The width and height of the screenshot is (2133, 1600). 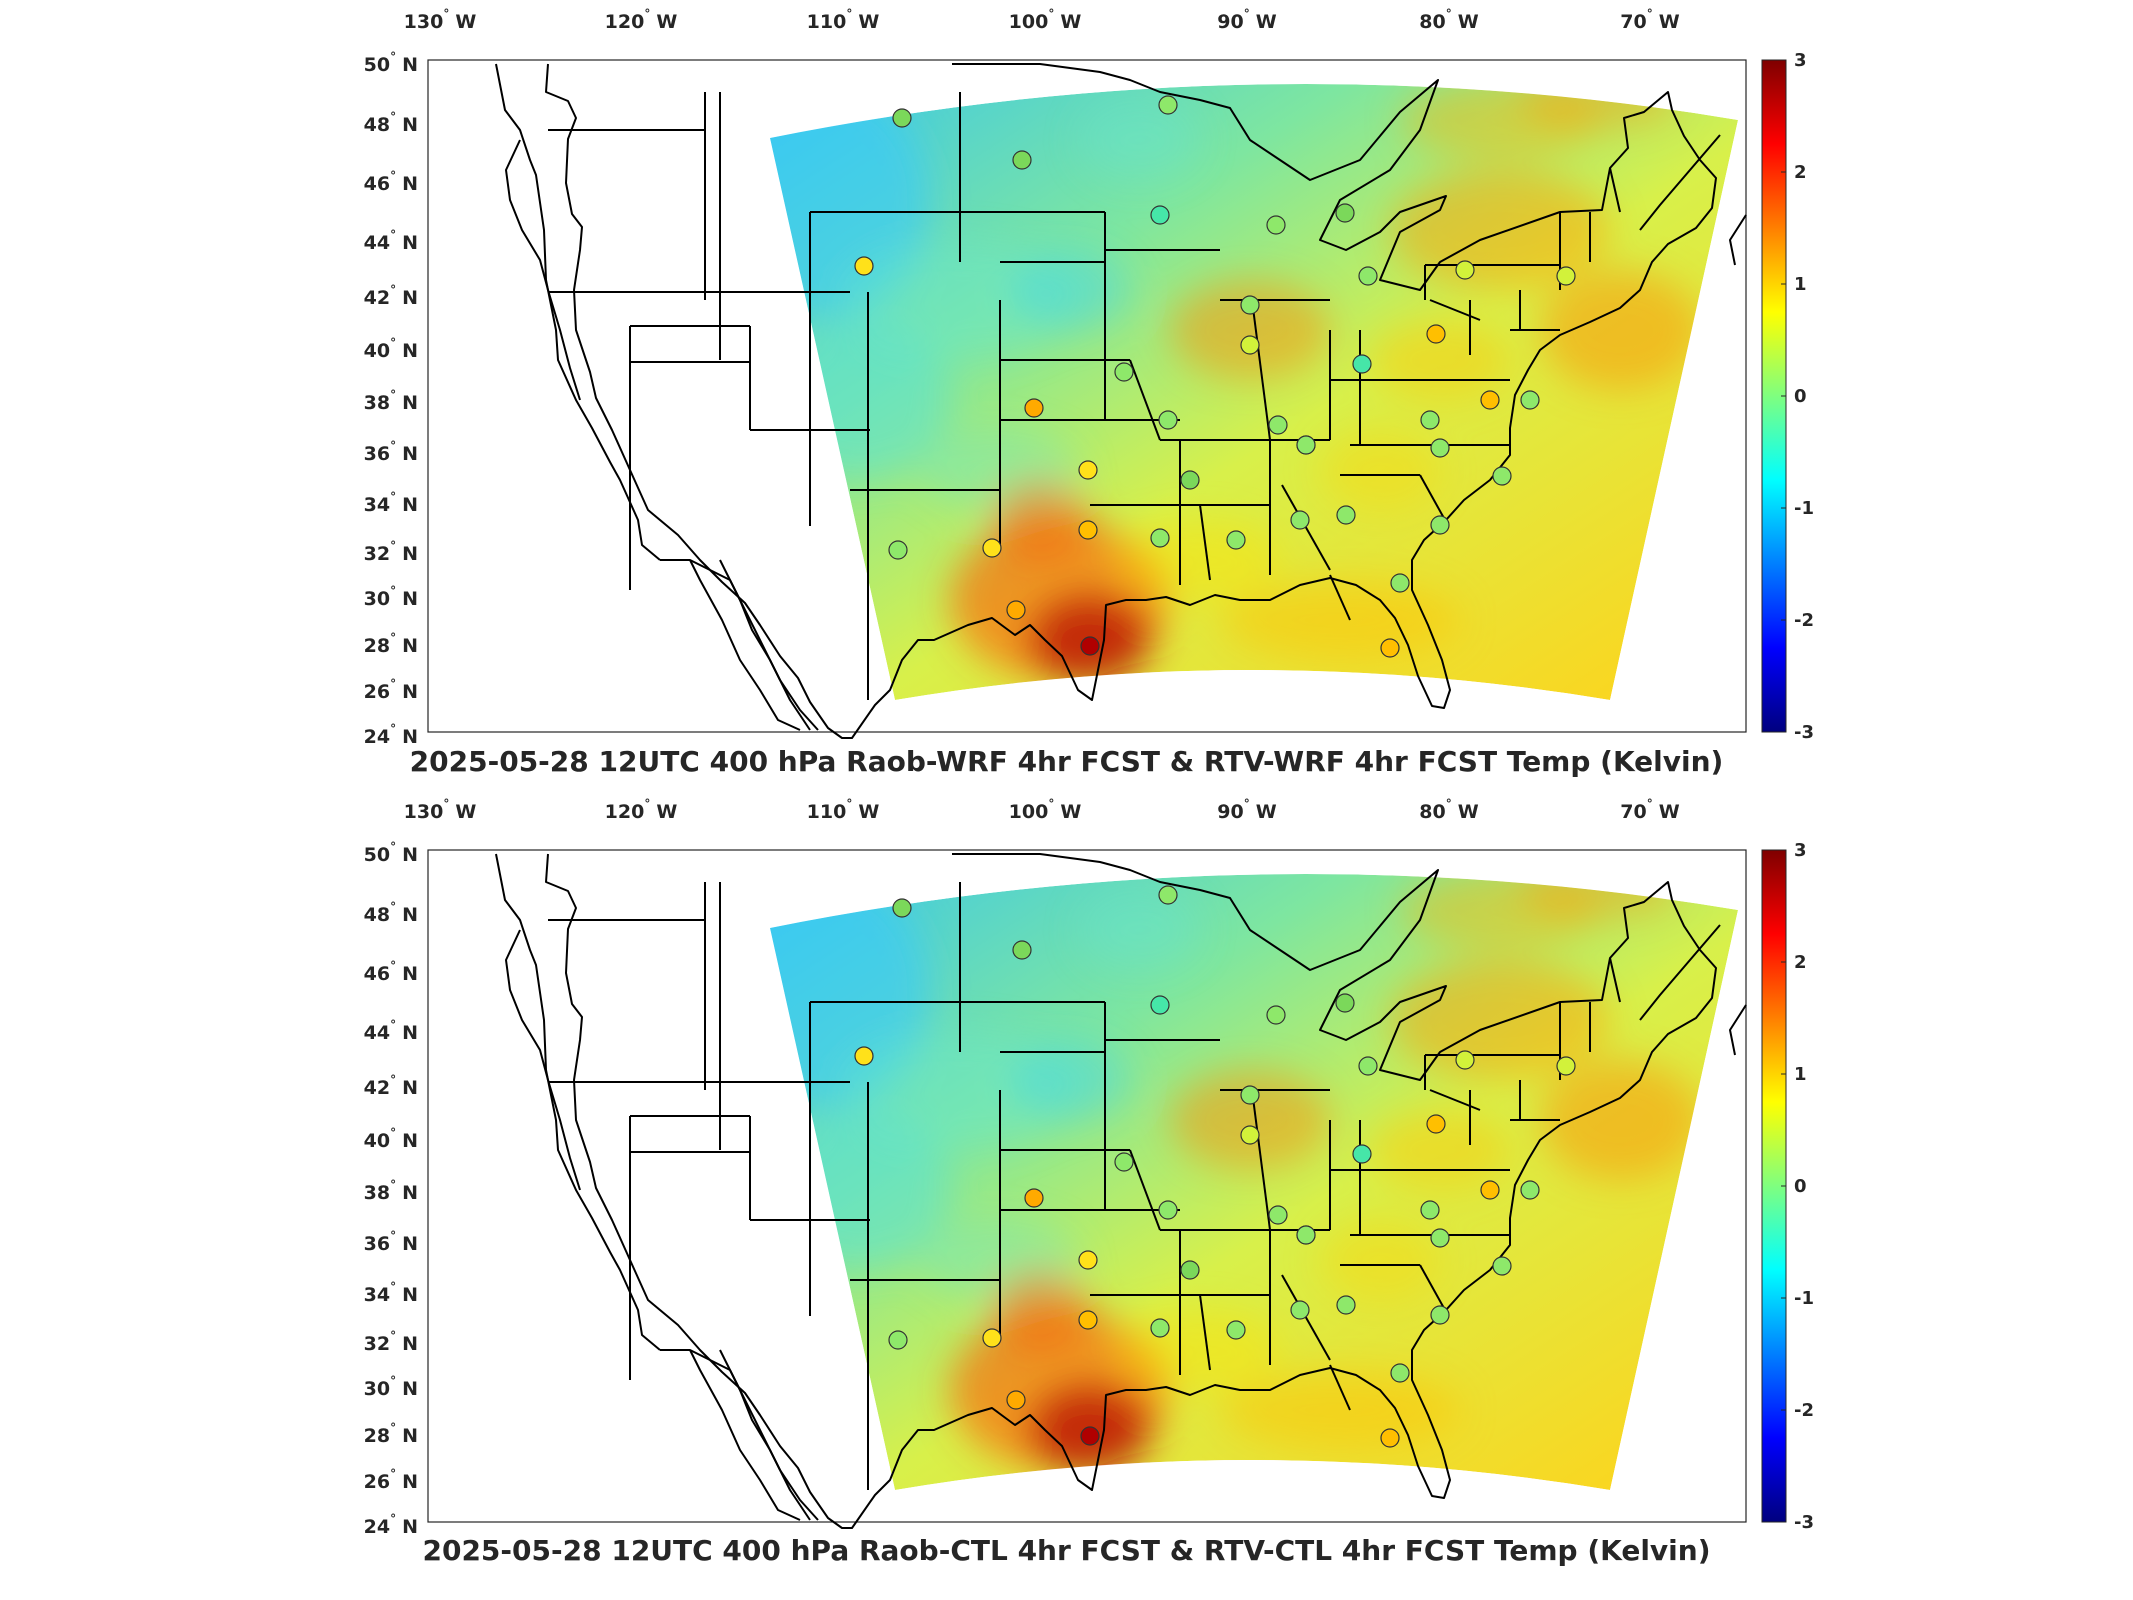 I want to click on lat-tick-label: 44° N, so click(x=391, y=1031).